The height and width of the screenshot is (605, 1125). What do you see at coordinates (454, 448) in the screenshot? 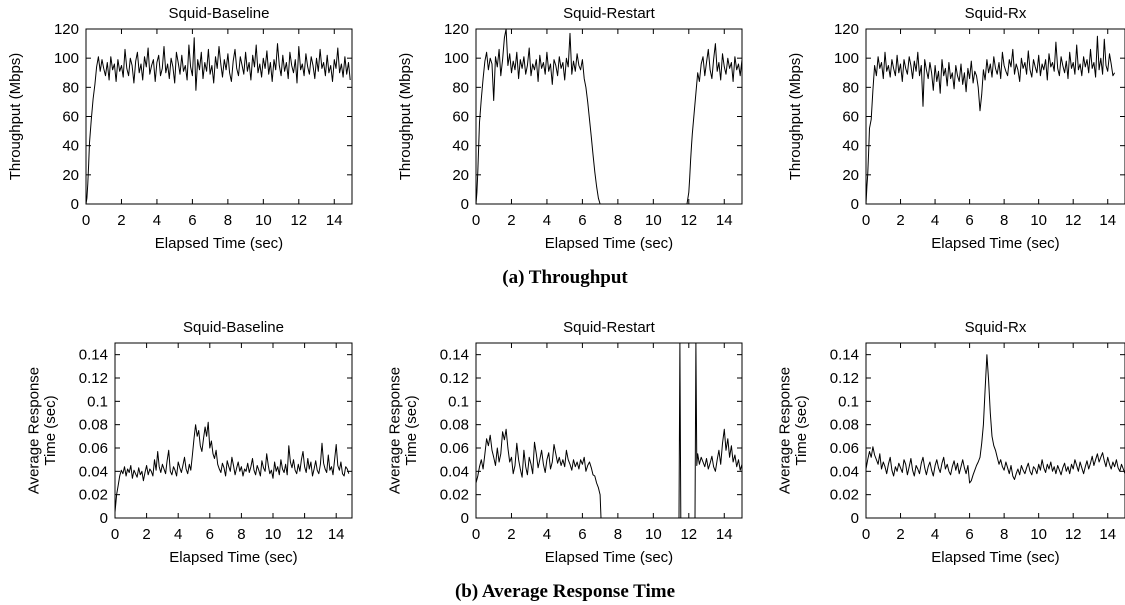
I see `y-tick-label: 0.06` at bounding box center [454, 448].